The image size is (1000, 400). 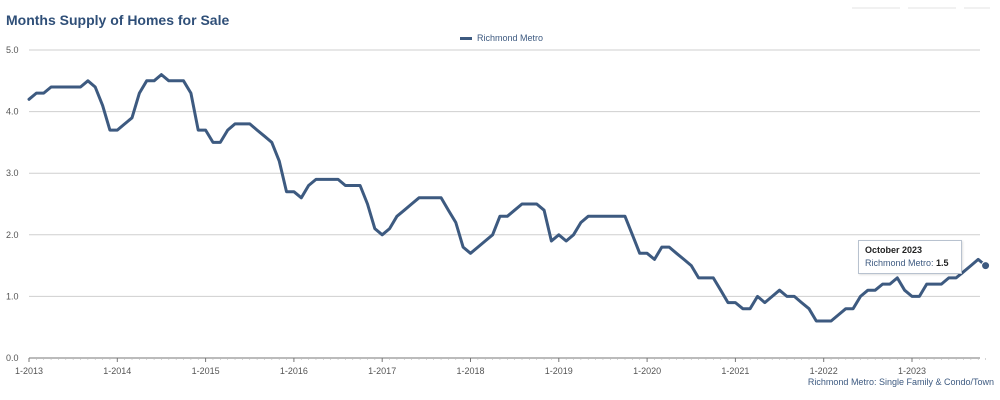 What do you see at coordinates (12, 358) in the screenshot?
I see `y-tick-label: 0.0` at bounding box center [12, 358].